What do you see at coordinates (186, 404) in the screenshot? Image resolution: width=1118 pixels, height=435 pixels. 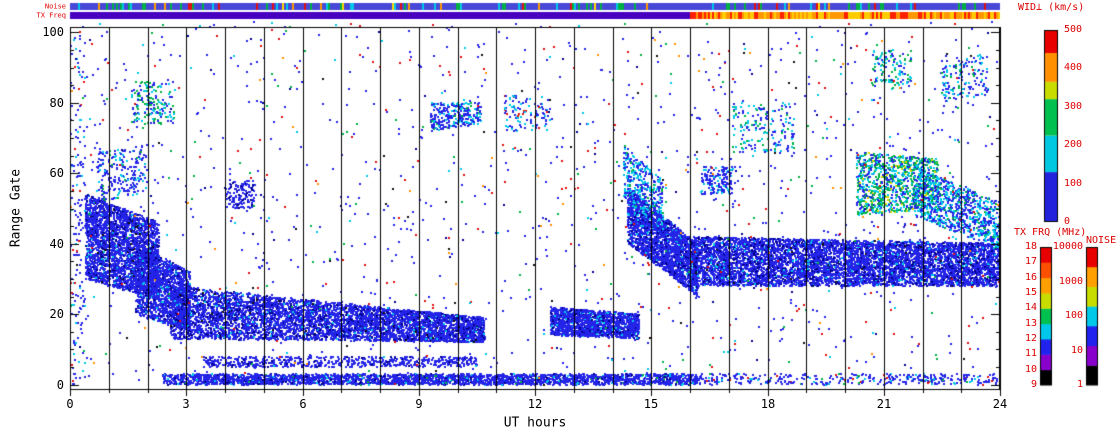 I see `x-tick-label: 3` at bounding box center [186, 404].